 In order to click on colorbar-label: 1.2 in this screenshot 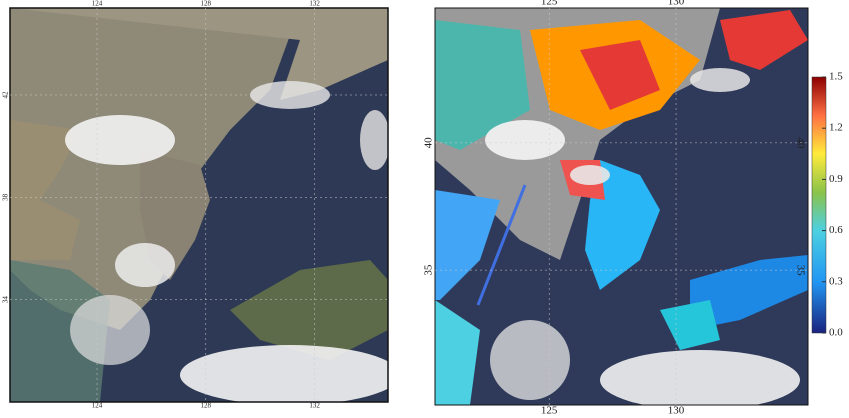, I will do `click(836, 128)`.